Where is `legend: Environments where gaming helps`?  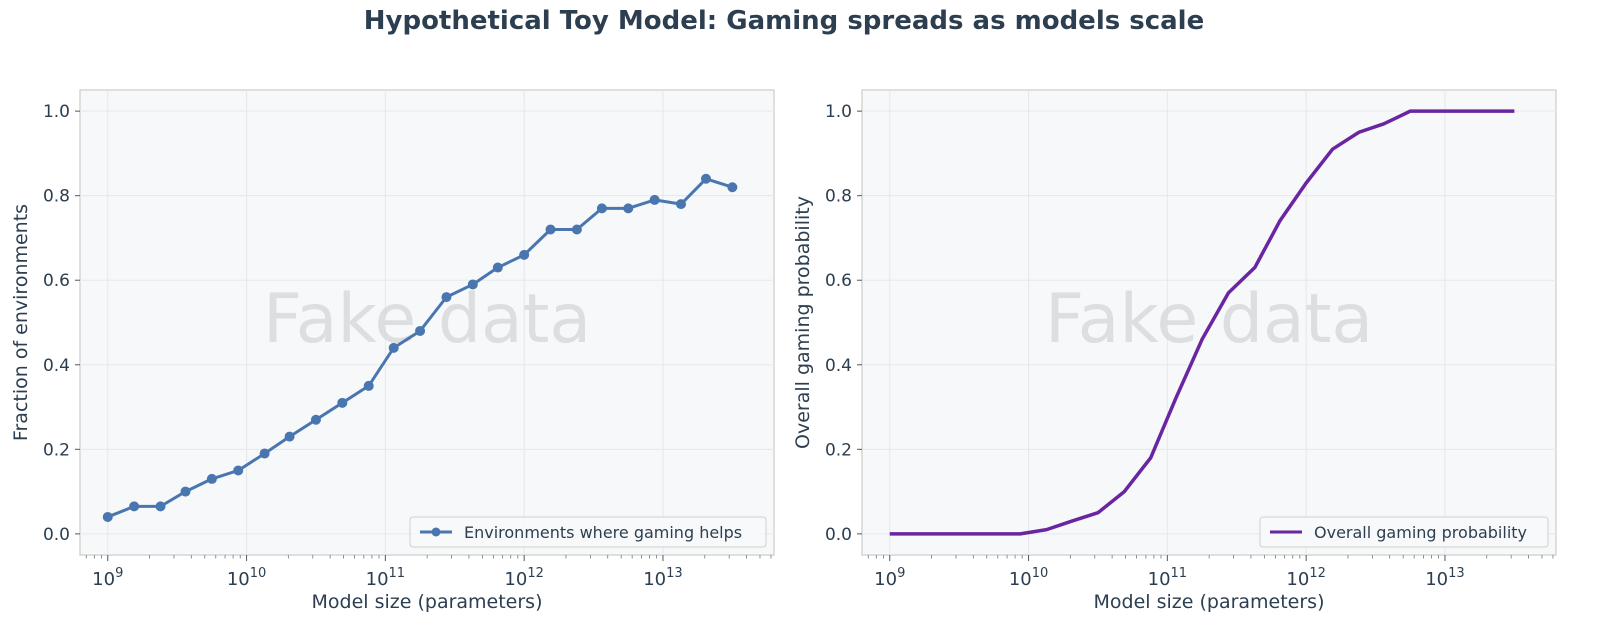 legend: Environments where gaming helps is located at coordinates (588, 532).